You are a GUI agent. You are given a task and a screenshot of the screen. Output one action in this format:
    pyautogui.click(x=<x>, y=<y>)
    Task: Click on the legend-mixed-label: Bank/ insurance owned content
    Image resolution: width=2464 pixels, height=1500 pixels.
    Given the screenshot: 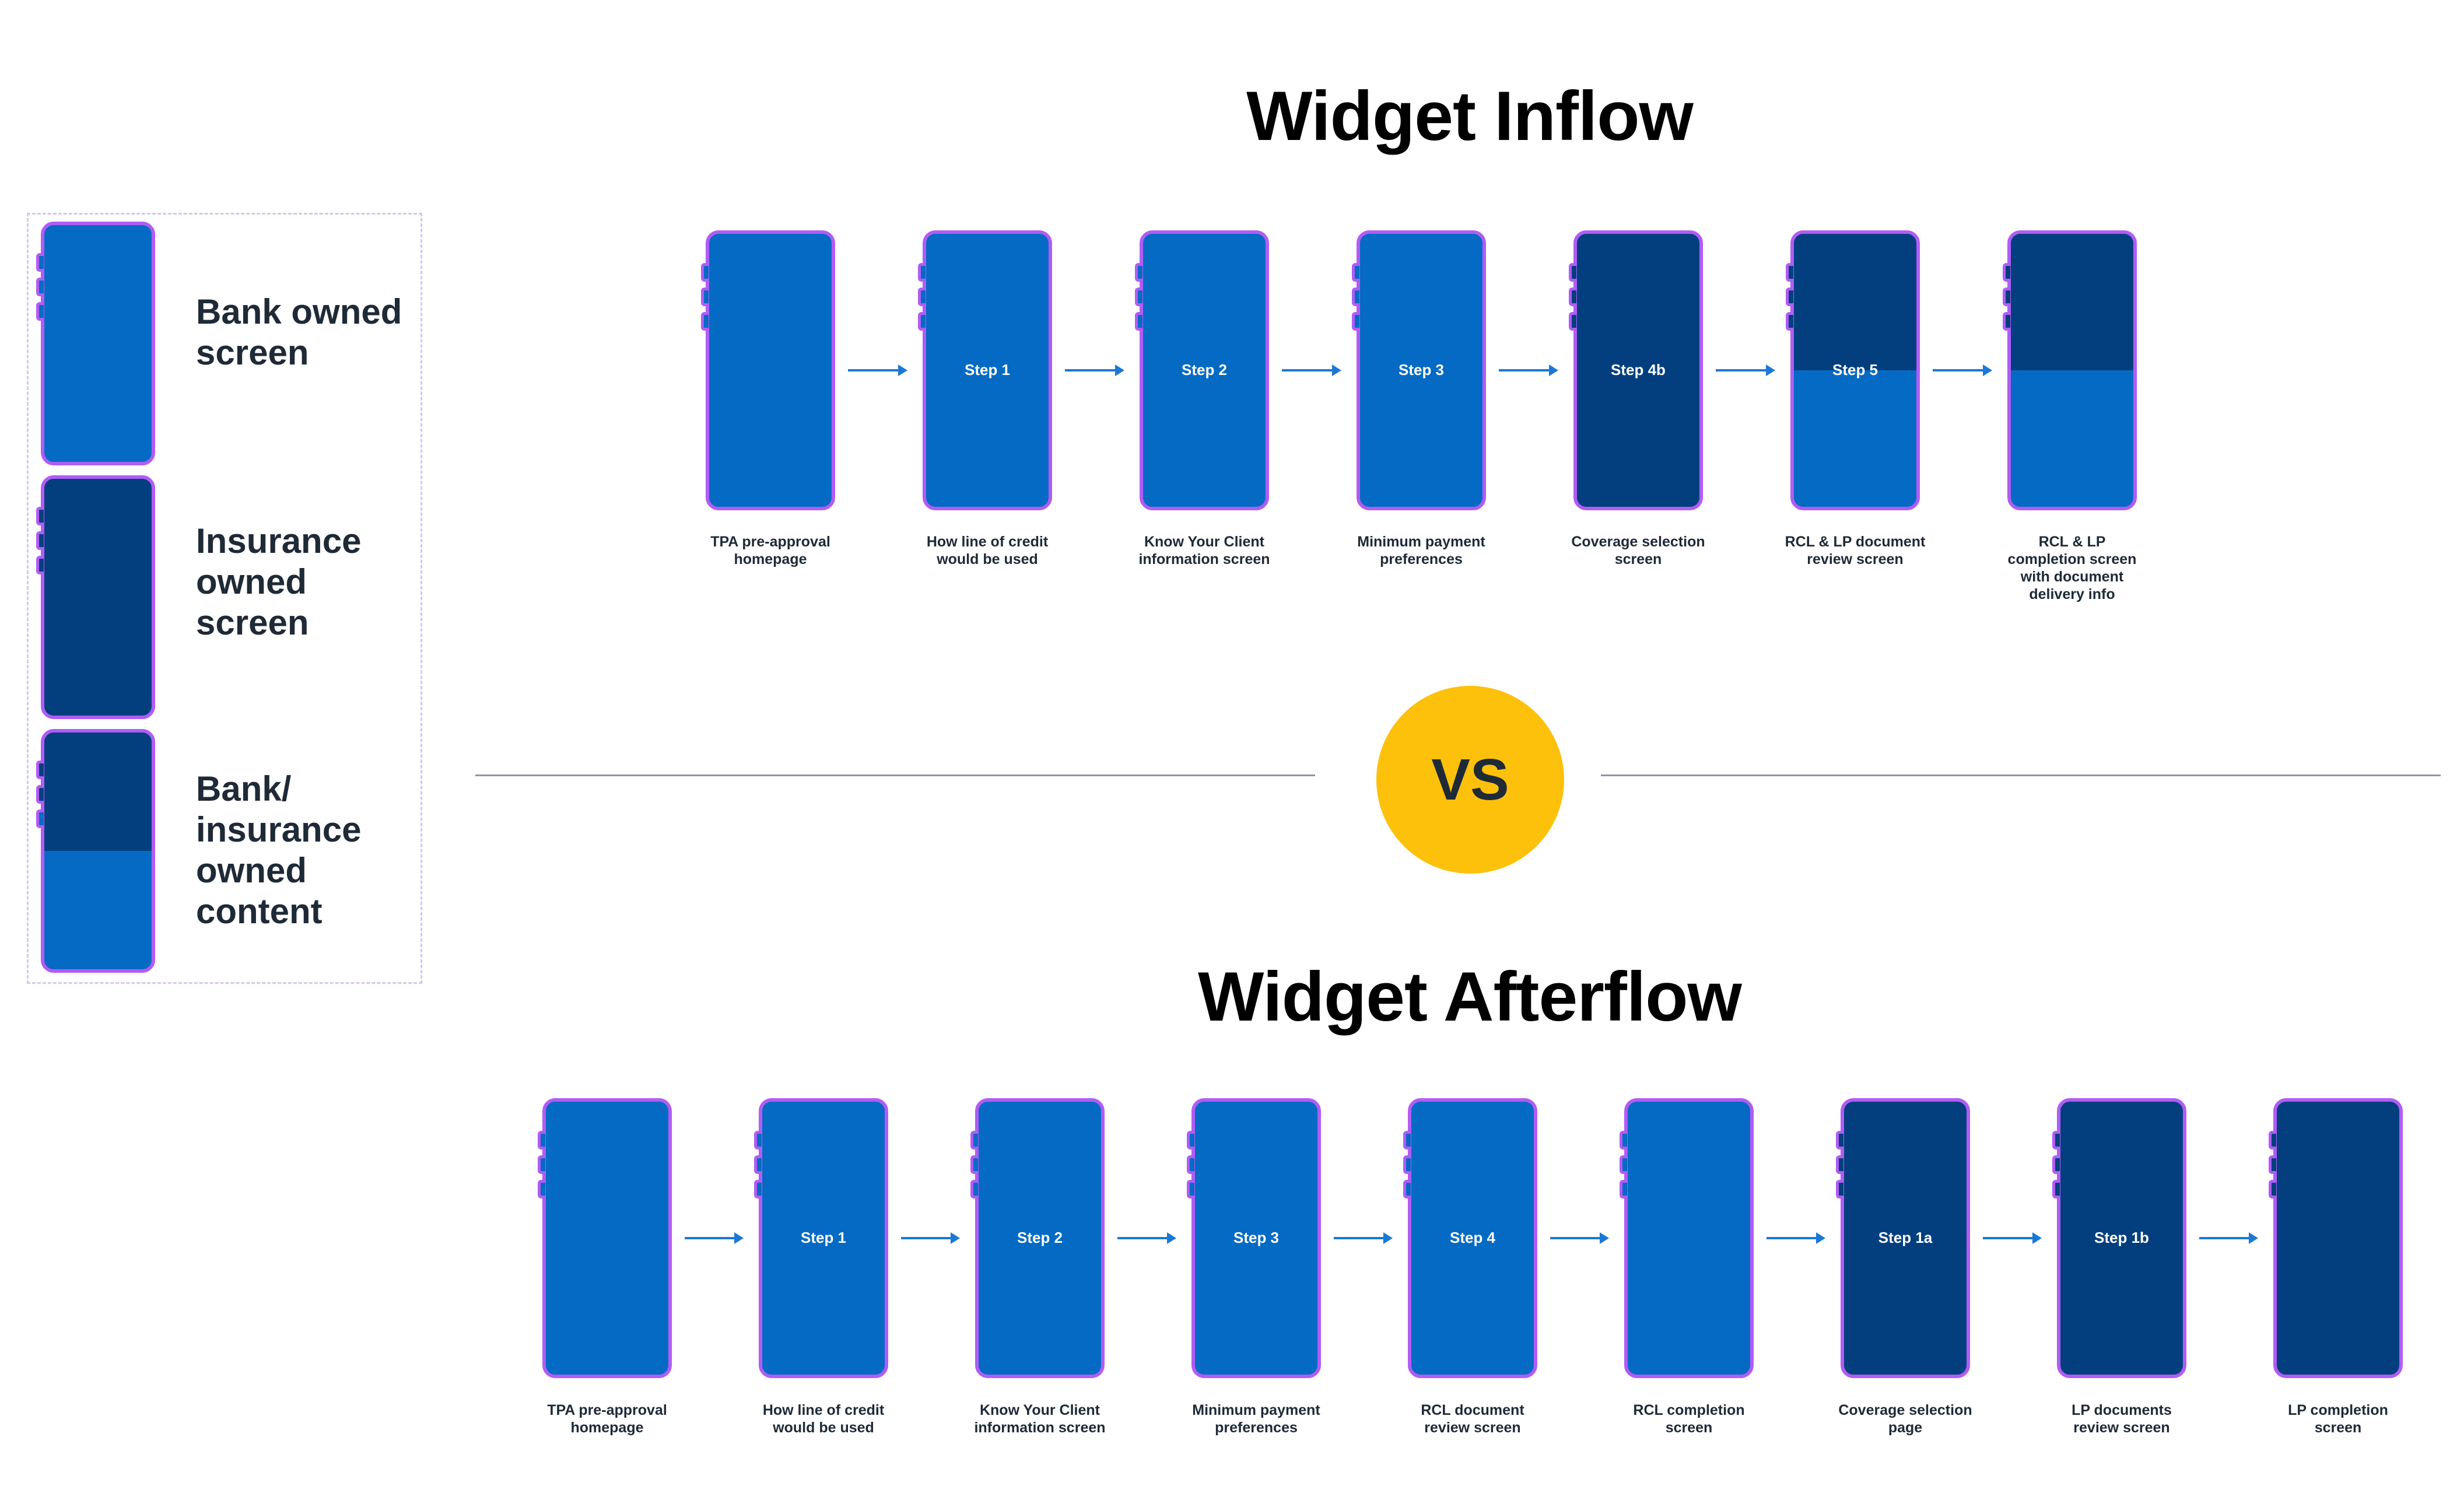 What is the action you would take?
    pyautogui.click(x=279, y=850)
    